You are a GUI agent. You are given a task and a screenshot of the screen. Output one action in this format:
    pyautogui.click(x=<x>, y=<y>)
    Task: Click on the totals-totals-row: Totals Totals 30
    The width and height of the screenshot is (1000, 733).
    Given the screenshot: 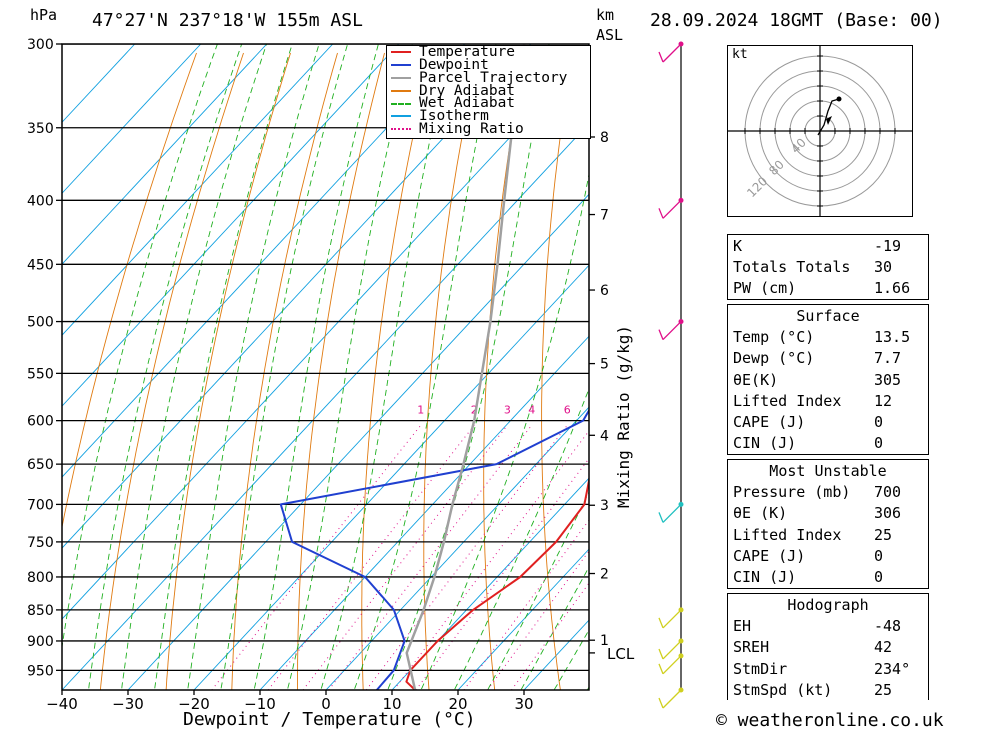 What is the action you would take?
    pyautogui.click(x=828, y=266)
    